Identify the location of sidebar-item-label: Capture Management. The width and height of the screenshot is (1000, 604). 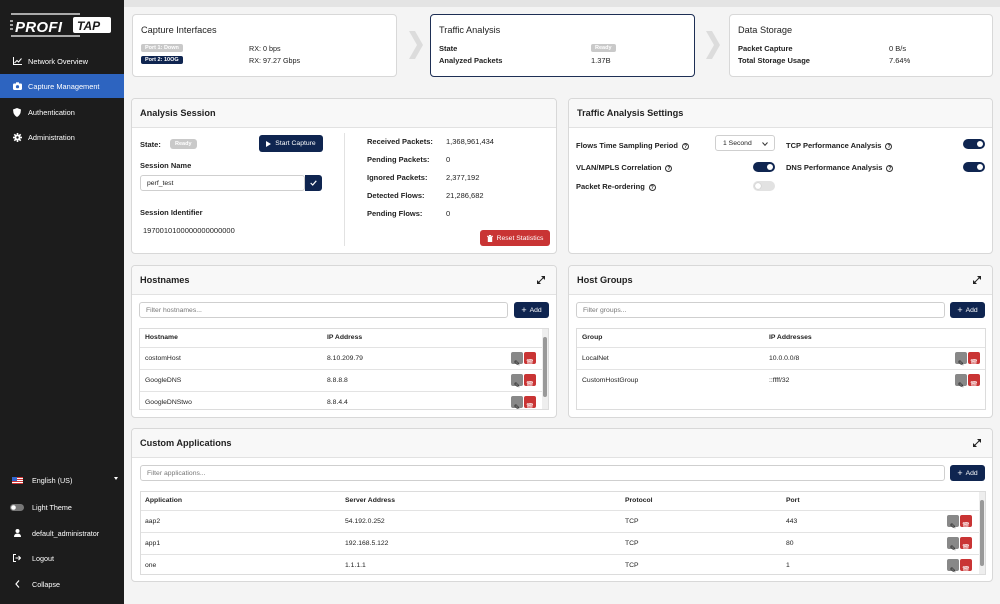
(64, 86).